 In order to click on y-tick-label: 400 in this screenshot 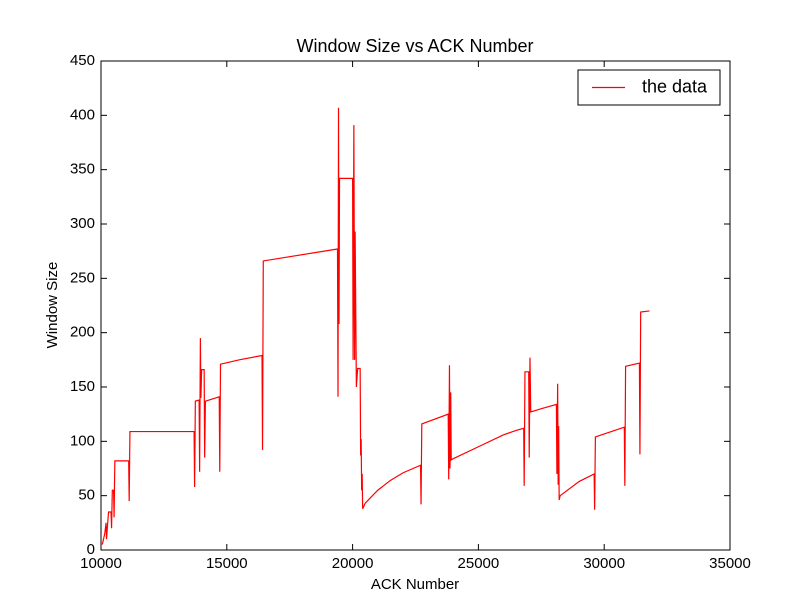, I will do `click(82, 114)`.